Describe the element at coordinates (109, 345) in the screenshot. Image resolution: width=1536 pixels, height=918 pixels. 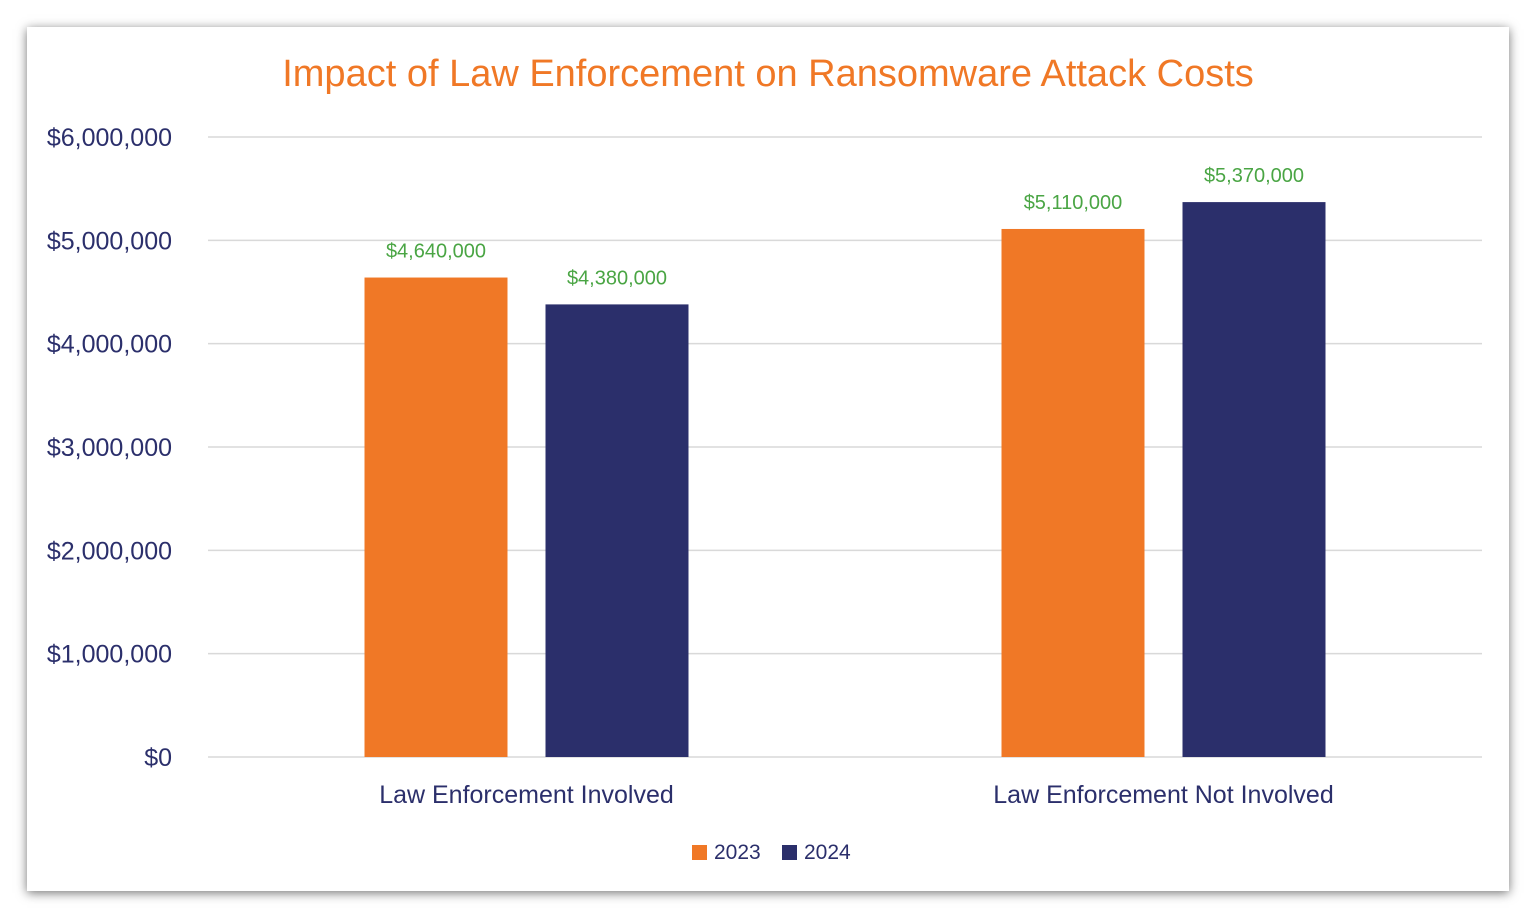
I see `y-tick-label: $4,000,000` at that location.